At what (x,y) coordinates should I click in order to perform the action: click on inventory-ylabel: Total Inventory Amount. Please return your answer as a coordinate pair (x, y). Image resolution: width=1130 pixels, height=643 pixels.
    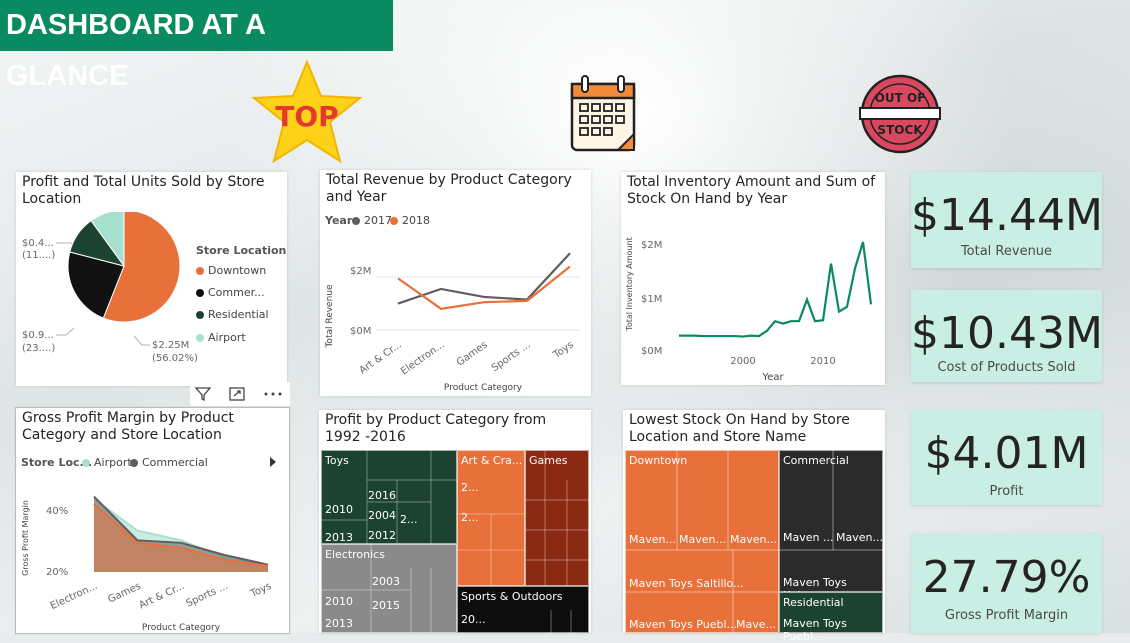
    Looking at the image, I should click on (629, 284).